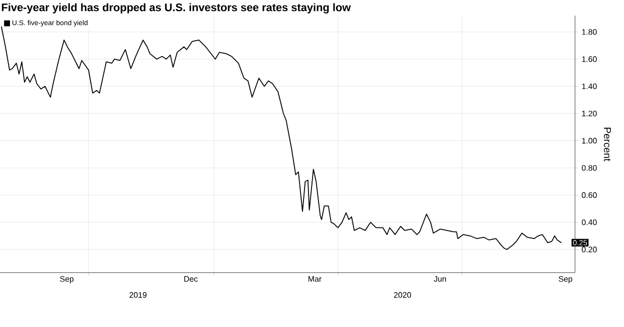 The image size is (624, 327). Describe the element at coordinates (176, 8) in the screenshot. I see `chart-title: Five-year yield has dropped as U.S. investors see rates staying low` at that location.